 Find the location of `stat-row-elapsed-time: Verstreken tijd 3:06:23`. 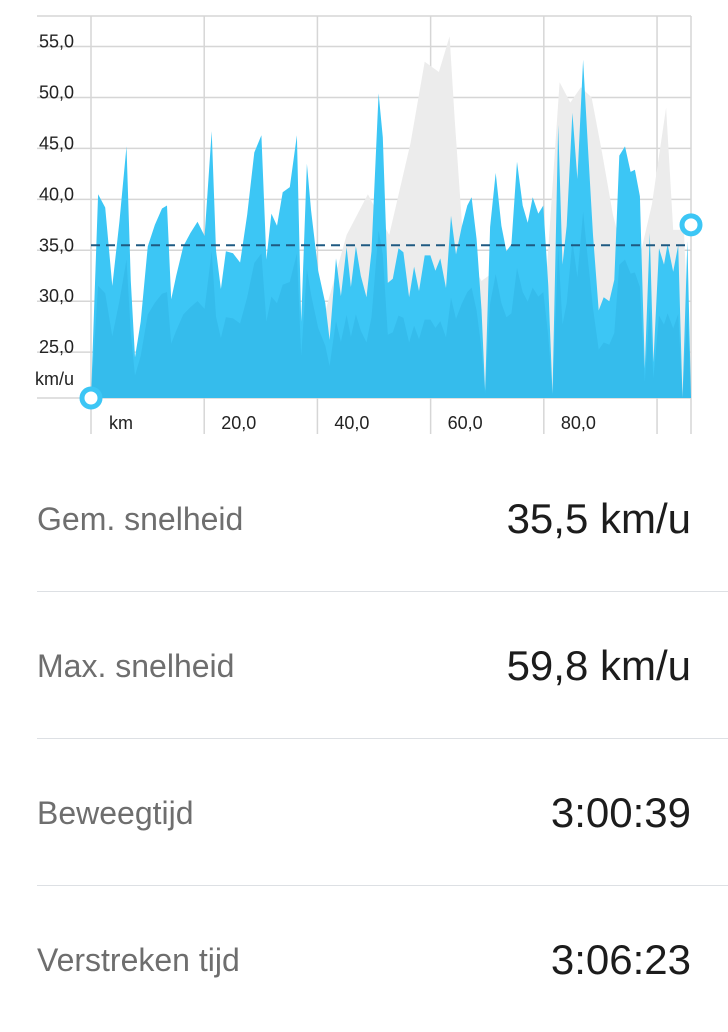

stat-row-elapsed-time: Verstreken tijd 3:06:23 is located at coordinates (382, 959).